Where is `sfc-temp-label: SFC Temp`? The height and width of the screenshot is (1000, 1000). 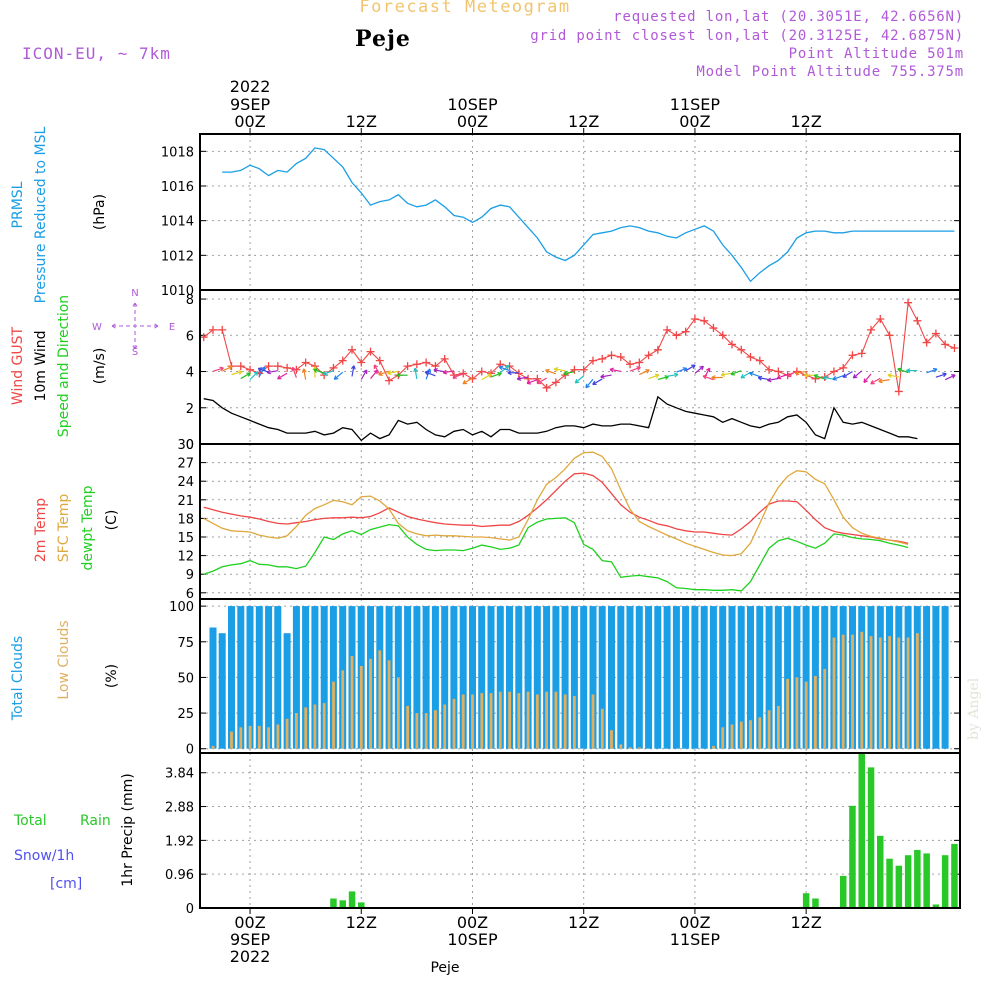
sfc-temp-label: SFC Temp is located at coordinates (64, 528).